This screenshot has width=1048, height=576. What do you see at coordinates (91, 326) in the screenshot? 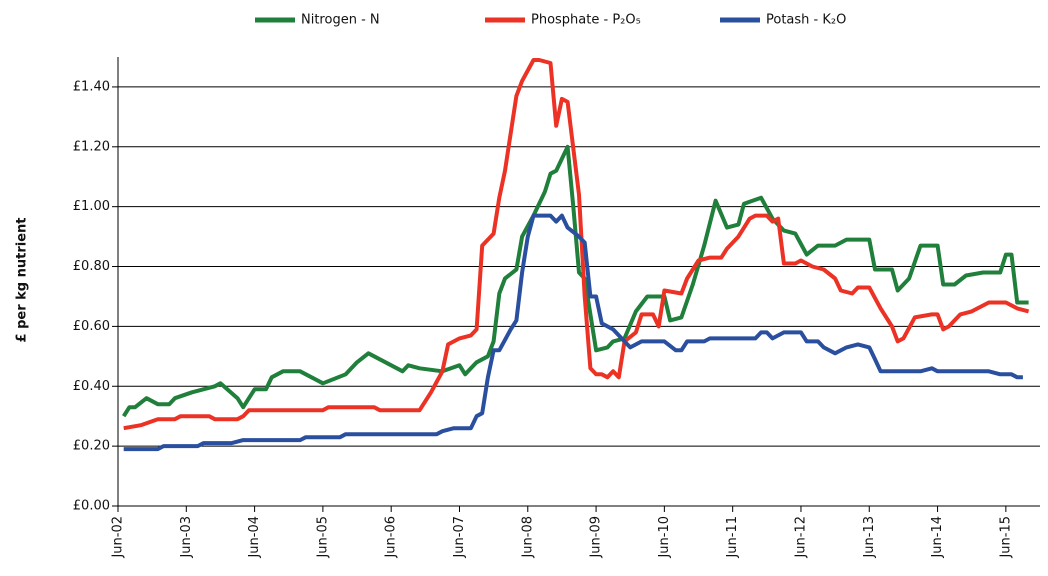
I see `y-tick-label: £0.60` at bounding box center [91, 326].